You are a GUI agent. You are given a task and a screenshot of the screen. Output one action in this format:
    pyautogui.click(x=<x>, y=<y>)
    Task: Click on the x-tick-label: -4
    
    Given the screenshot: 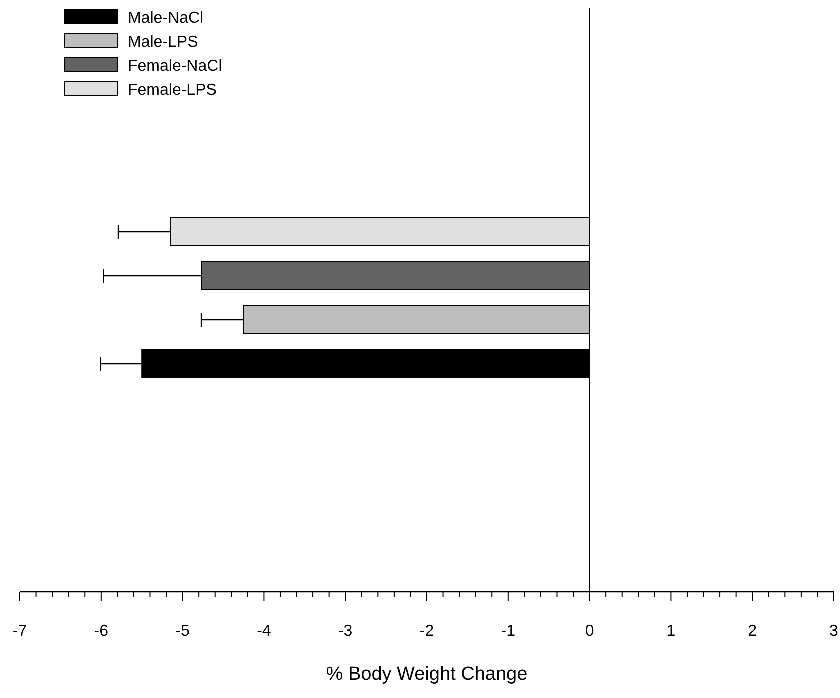 What is the action you would take?
    pyautogui.click(x=264, y=631)
    